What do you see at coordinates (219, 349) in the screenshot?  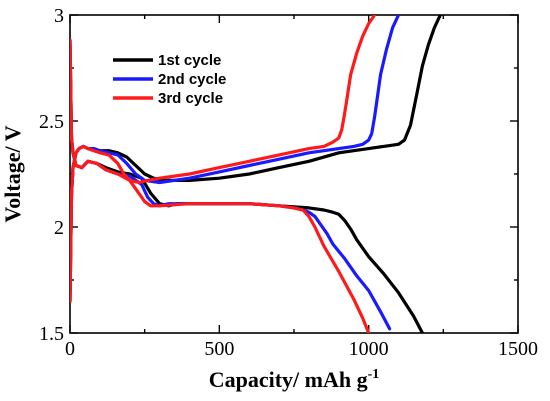 I see `x-tick-label: 500` at bounding box center [219, 349].